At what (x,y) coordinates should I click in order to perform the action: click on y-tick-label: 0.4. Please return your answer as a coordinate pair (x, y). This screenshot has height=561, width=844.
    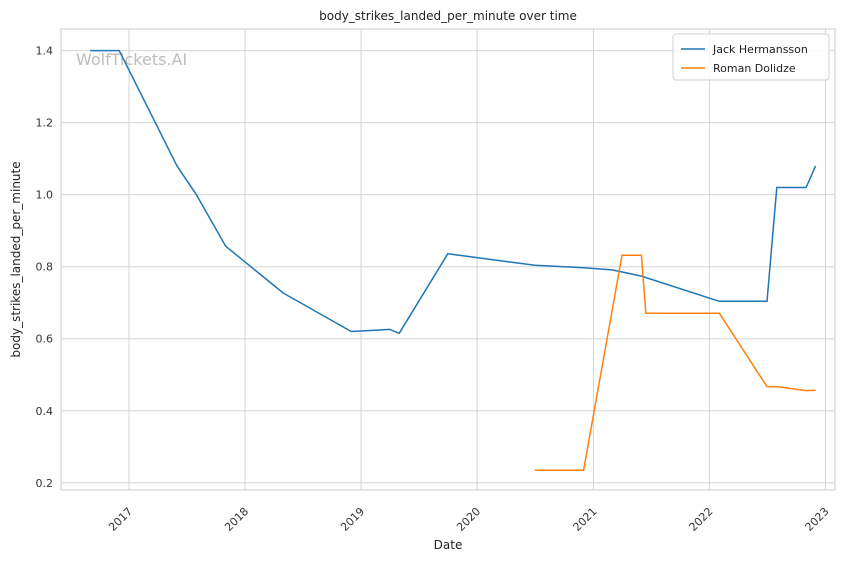
    Looking at the image, I should click on (45, 411).